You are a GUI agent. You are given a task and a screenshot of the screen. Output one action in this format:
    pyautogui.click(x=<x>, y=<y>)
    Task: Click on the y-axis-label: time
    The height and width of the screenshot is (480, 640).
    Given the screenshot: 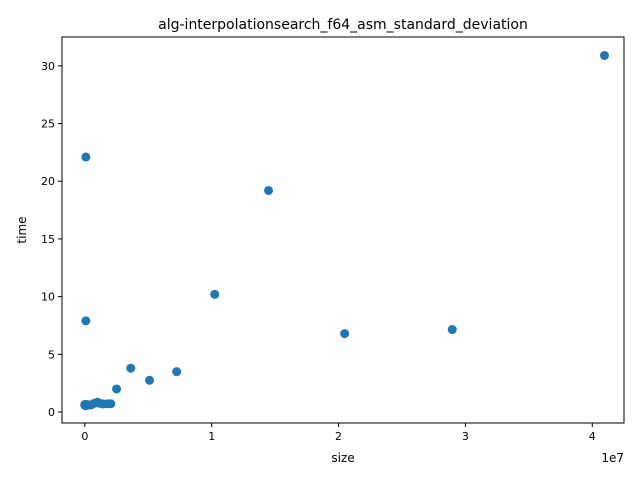 What is the action you would take?
    pyautogui.click(x=22, y=229)
    